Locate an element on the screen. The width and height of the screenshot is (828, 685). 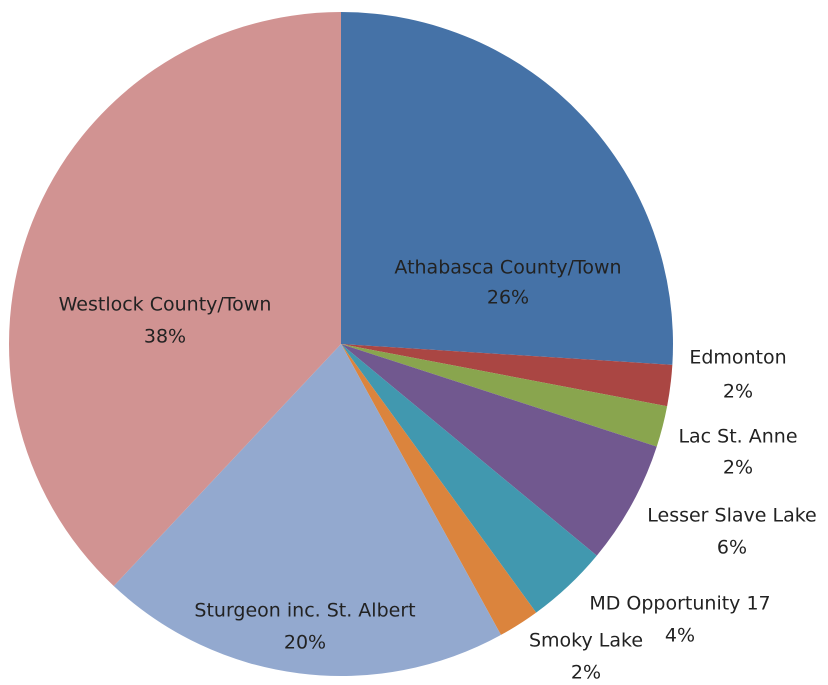
slice-label: Sturgeon inc. St. Albert is located at coordinates (304, 611).